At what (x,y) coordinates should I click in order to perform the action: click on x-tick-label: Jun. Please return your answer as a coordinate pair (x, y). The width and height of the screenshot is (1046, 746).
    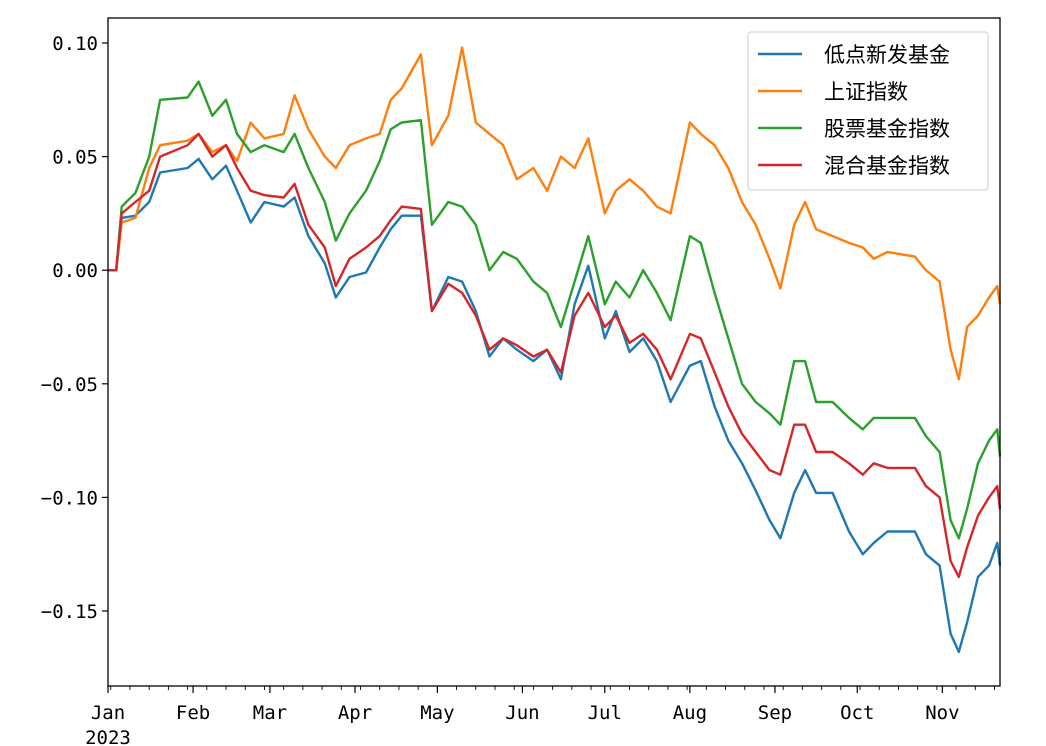
    Looking at the image, I should click on (522, 713).